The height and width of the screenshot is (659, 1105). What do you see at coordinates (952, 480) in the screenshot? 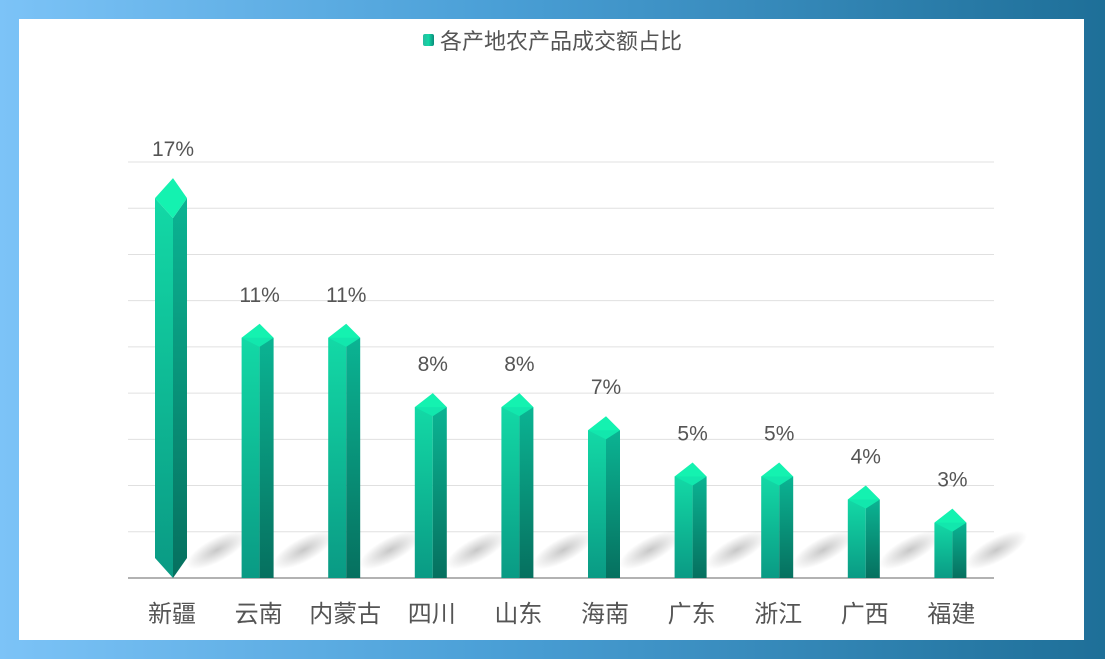
I see `data-label: 3%` at bounding box center [952, 480].